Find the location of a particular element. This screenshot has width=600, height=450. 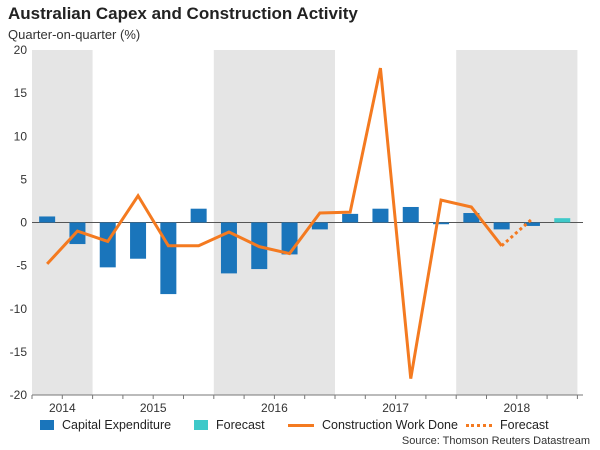

legend-swatch-capex is located at coordinates (47, 425).